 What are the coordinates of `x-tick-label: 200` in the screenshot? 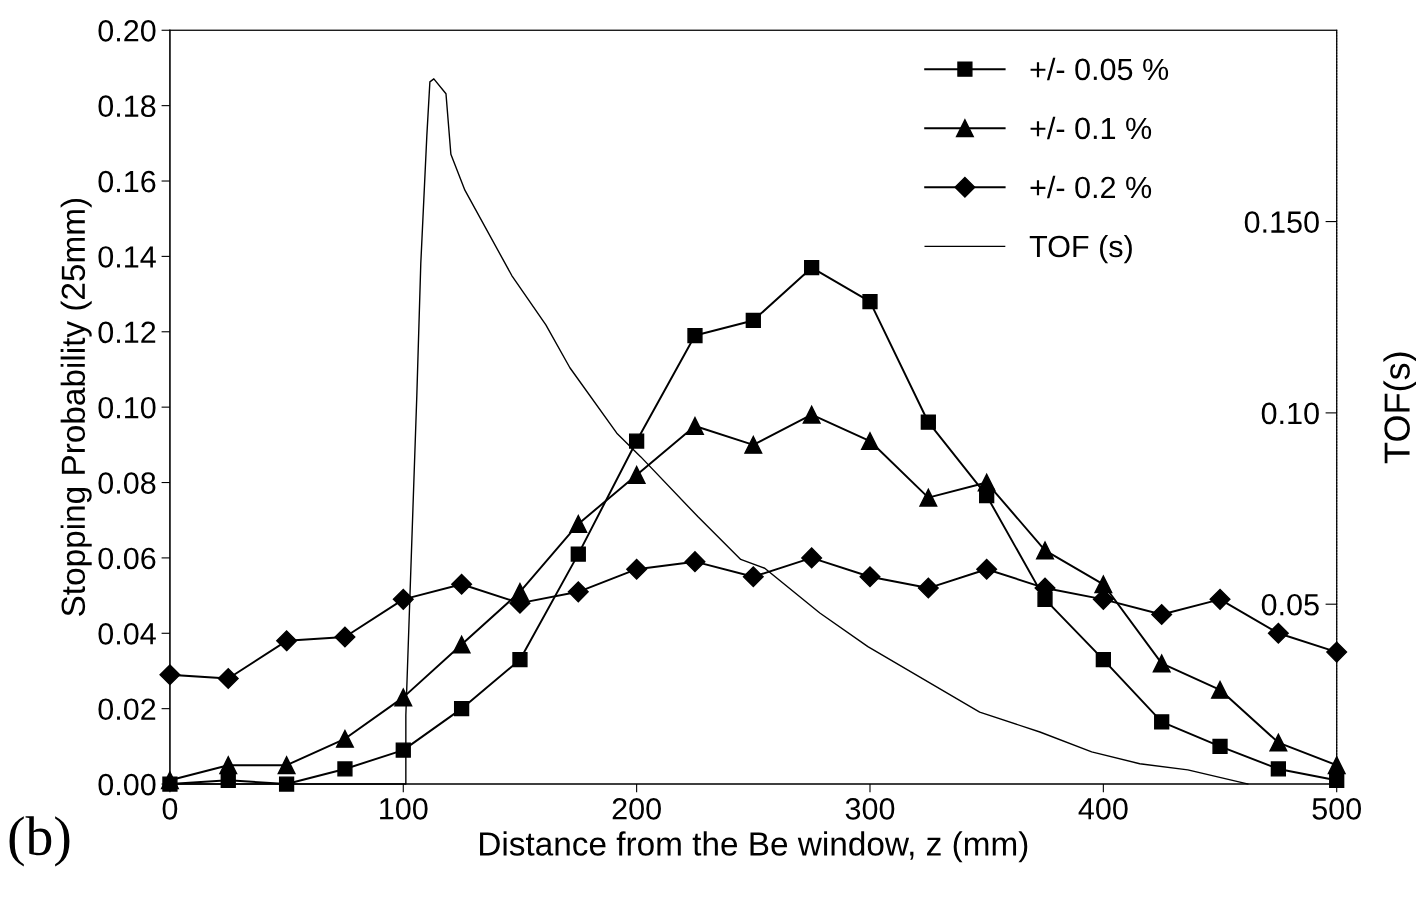 It's located at (636, 809).